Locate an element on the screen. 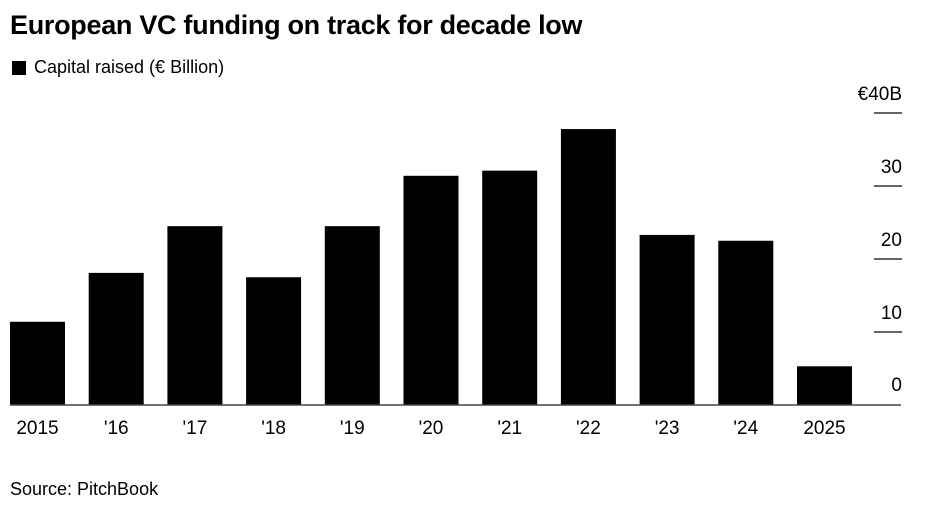  y-tick-label: 10 is located at coordinates (891, 313).